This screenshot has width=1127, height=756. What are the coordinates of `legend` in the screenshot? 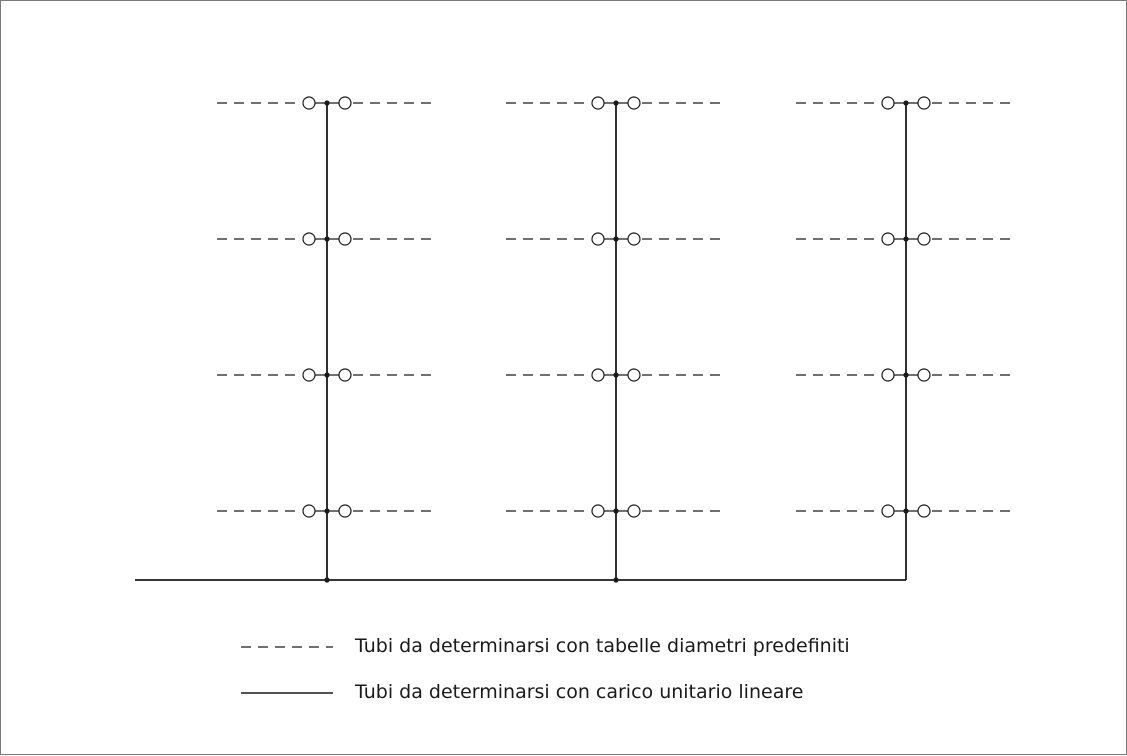 It's located at (287, 670).